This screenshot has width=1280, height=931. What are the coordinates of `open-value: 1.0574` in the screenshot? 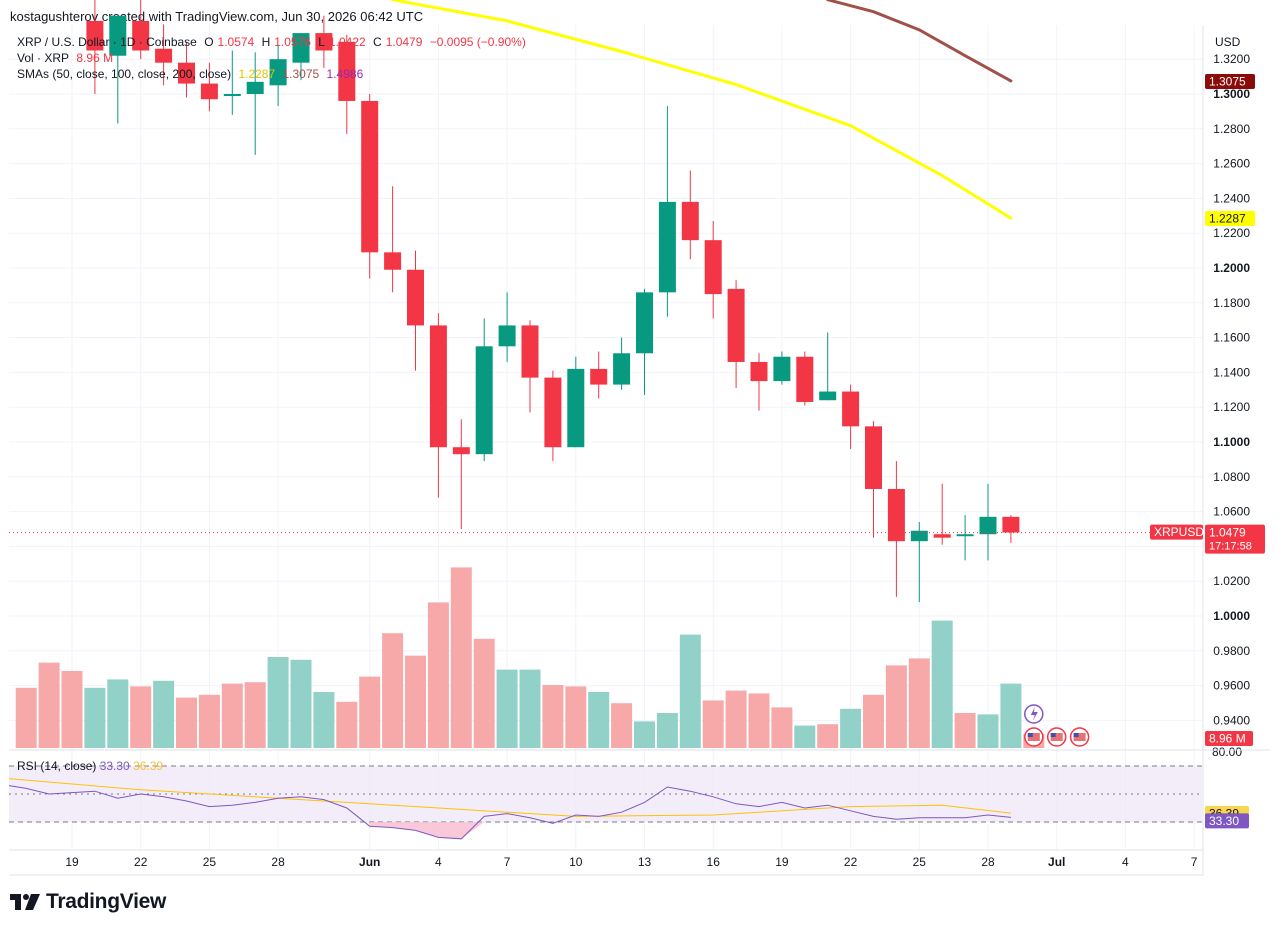 It's located at (236, 42).